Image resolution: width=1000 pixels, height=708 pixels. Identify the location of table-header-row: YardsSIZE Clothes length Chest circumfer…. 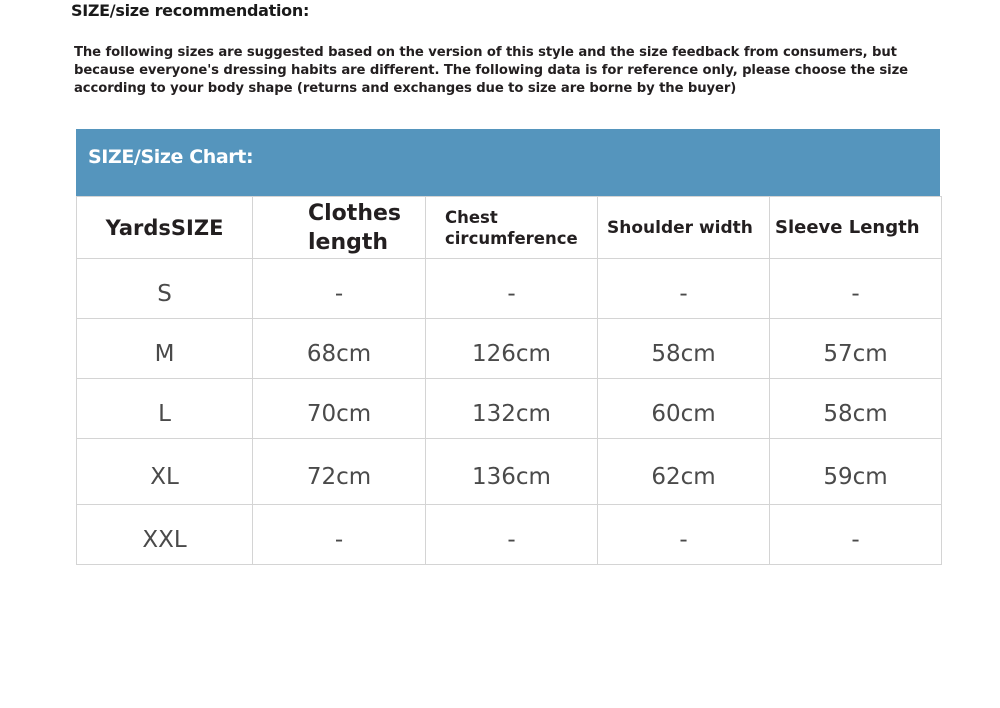
(509, 227).